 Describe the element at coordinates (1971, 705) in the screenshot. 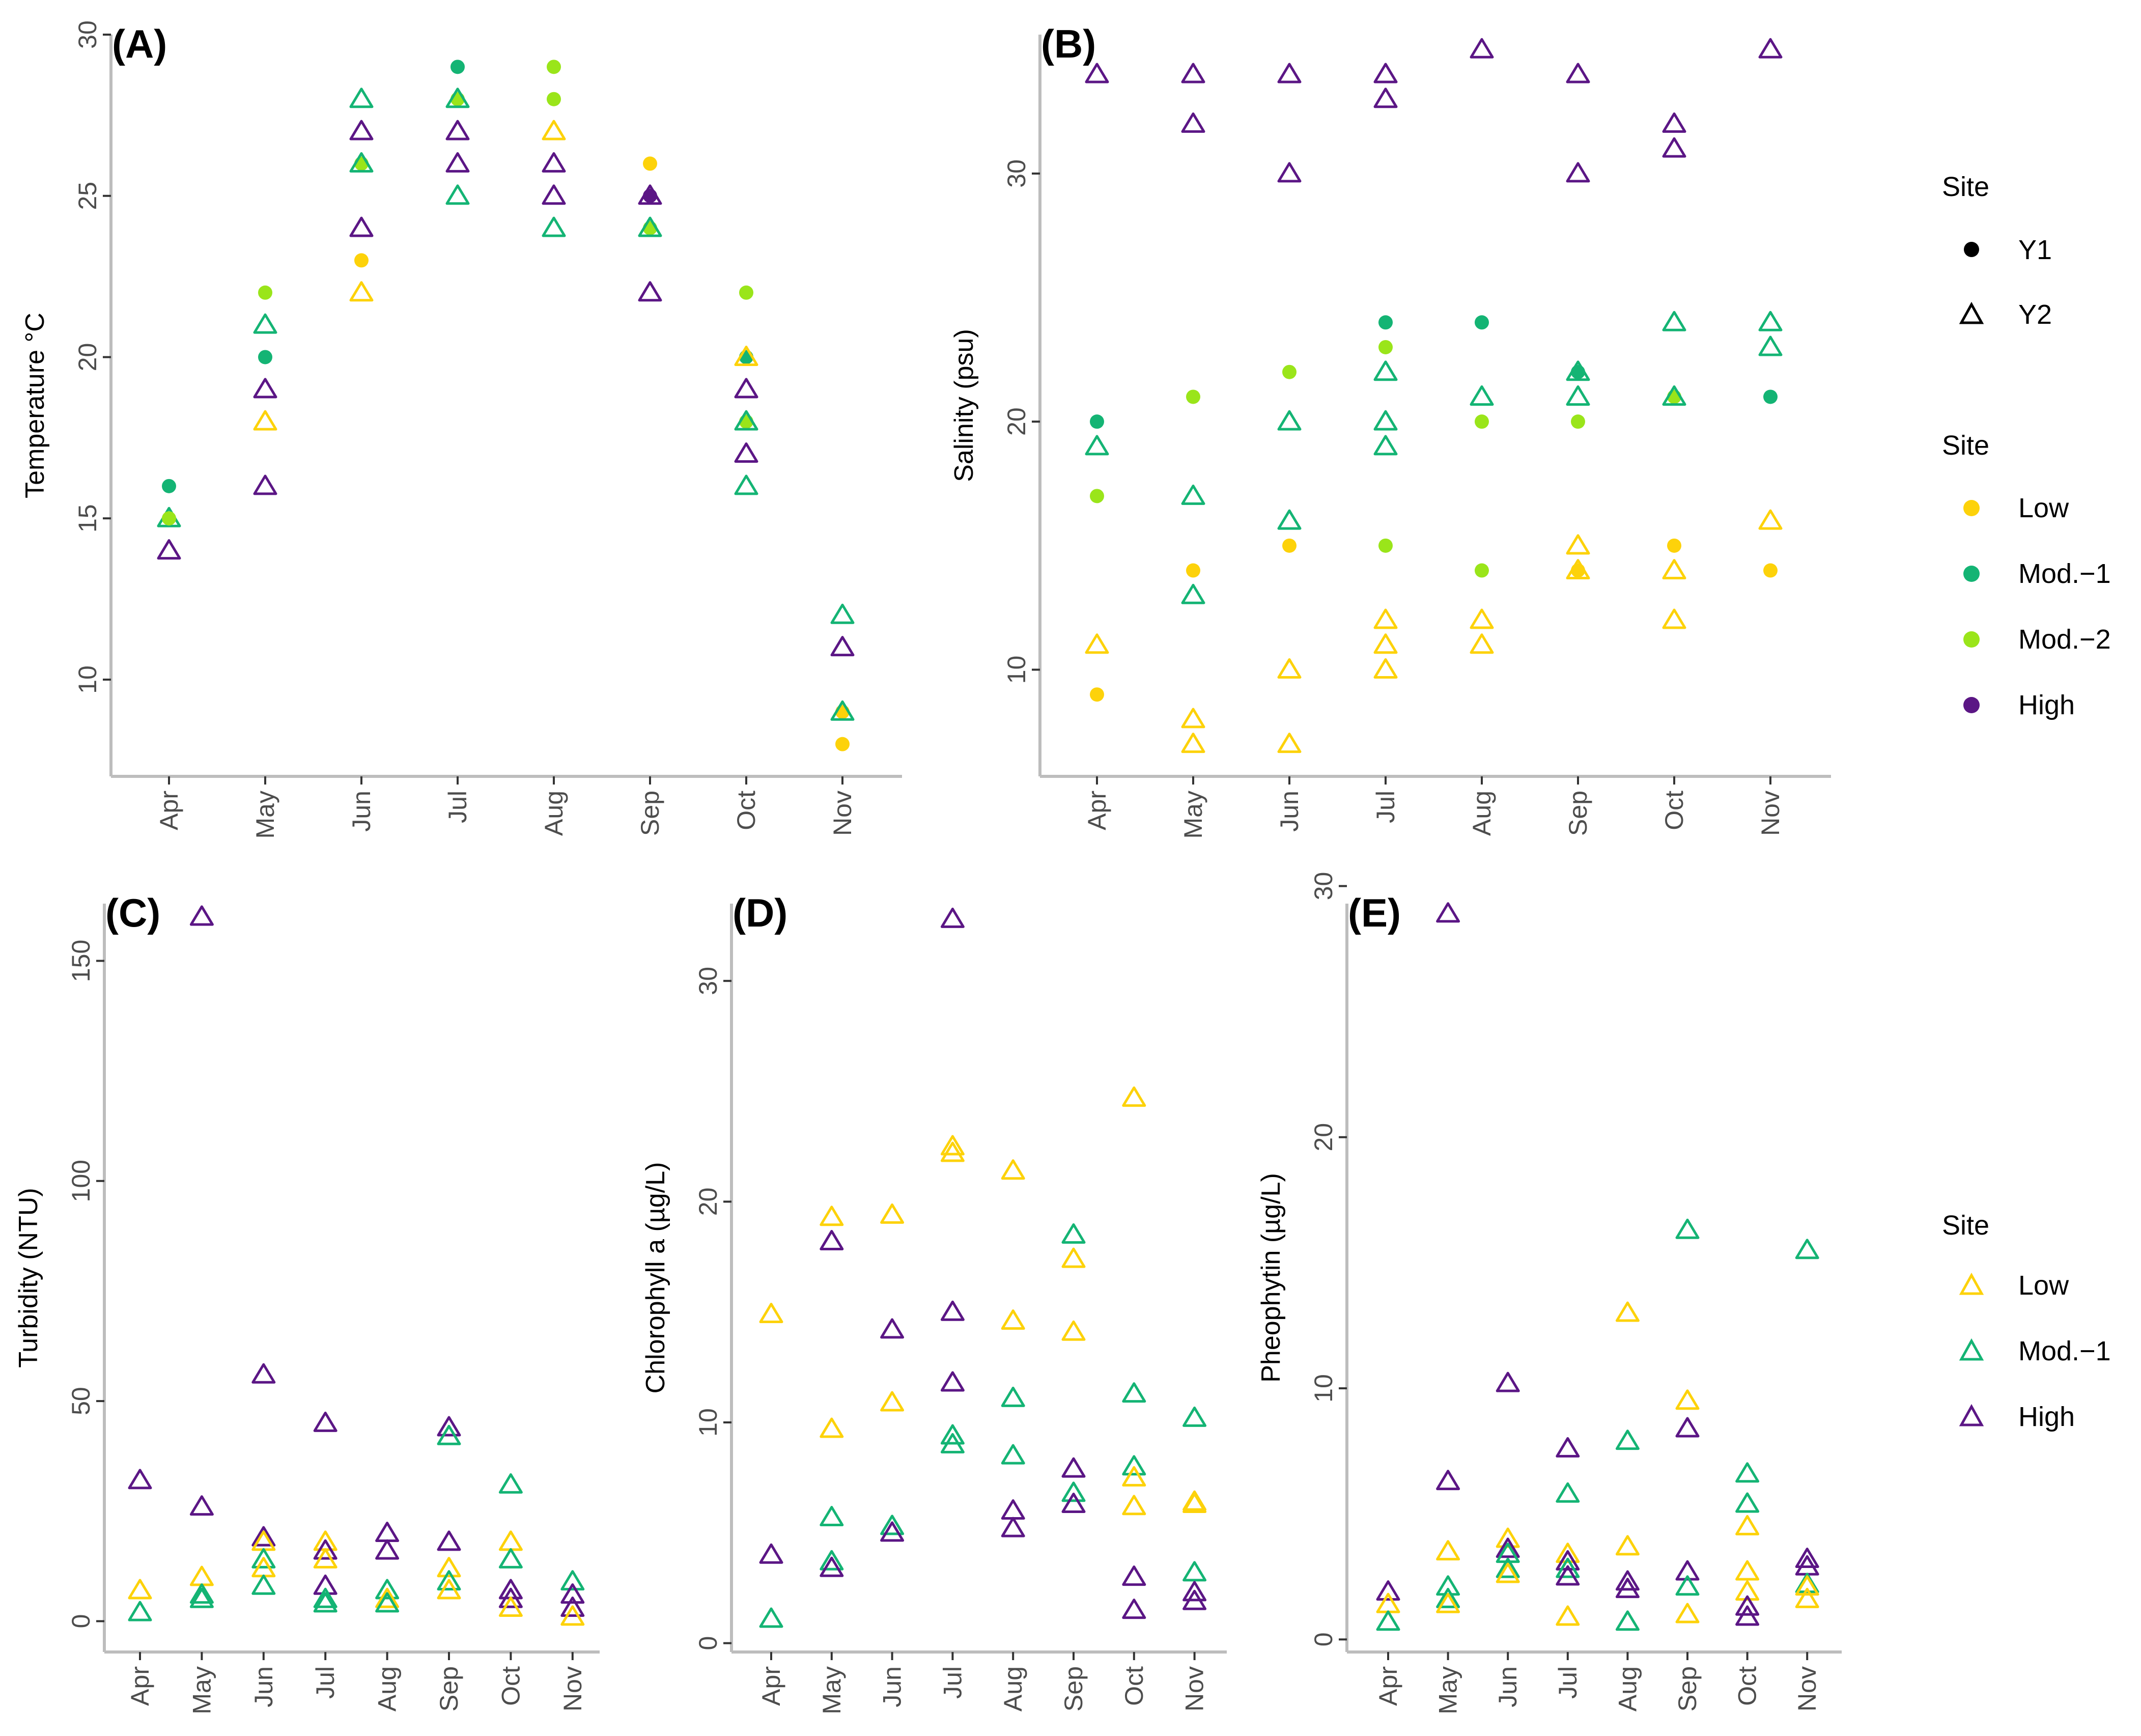

I see `legend-color-key-high` at that location.